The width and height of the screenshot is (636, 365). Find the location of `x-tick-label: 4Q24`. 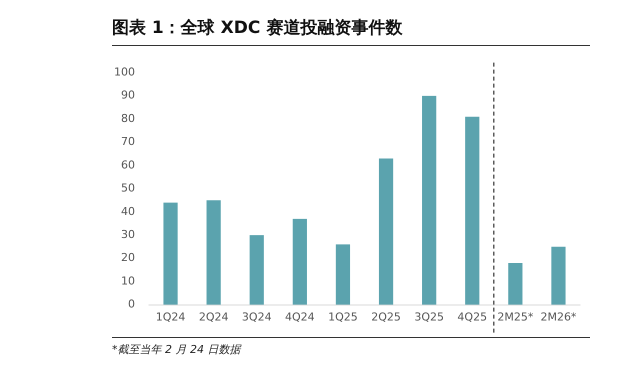

x-tick-label: 4Q24 is located at coordinates (300, 317).